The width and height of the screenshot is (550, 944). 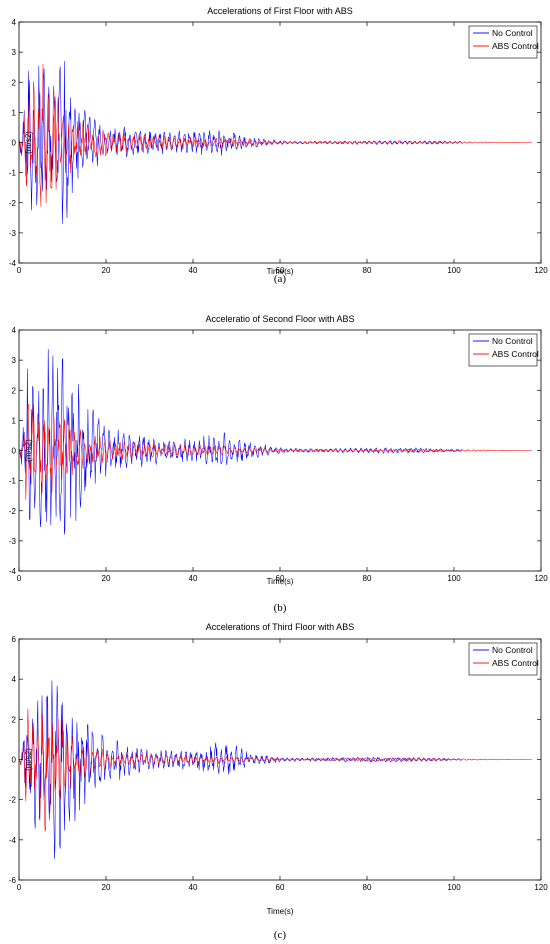 What do you see at coordinates (14, 639) in the screenshot?
I see `y-tick-label: 6` at bounding box center [14, 639].